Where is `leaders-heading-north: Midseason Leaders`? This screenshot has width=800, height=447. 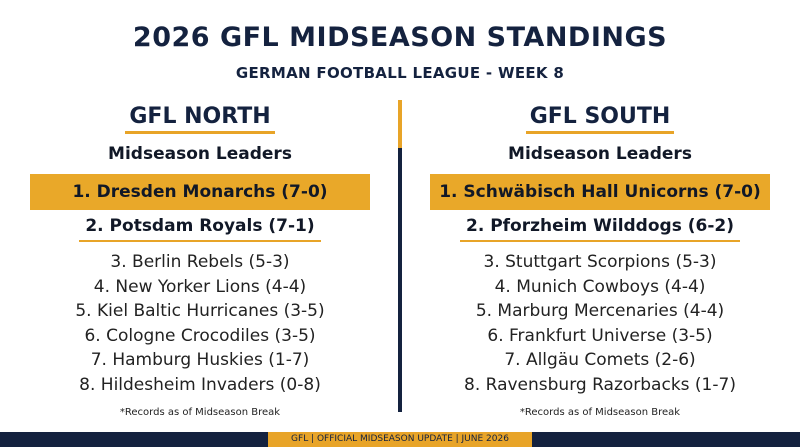 leaders-heading-north: Midseason Leaders is located at coordinates (200, 154).